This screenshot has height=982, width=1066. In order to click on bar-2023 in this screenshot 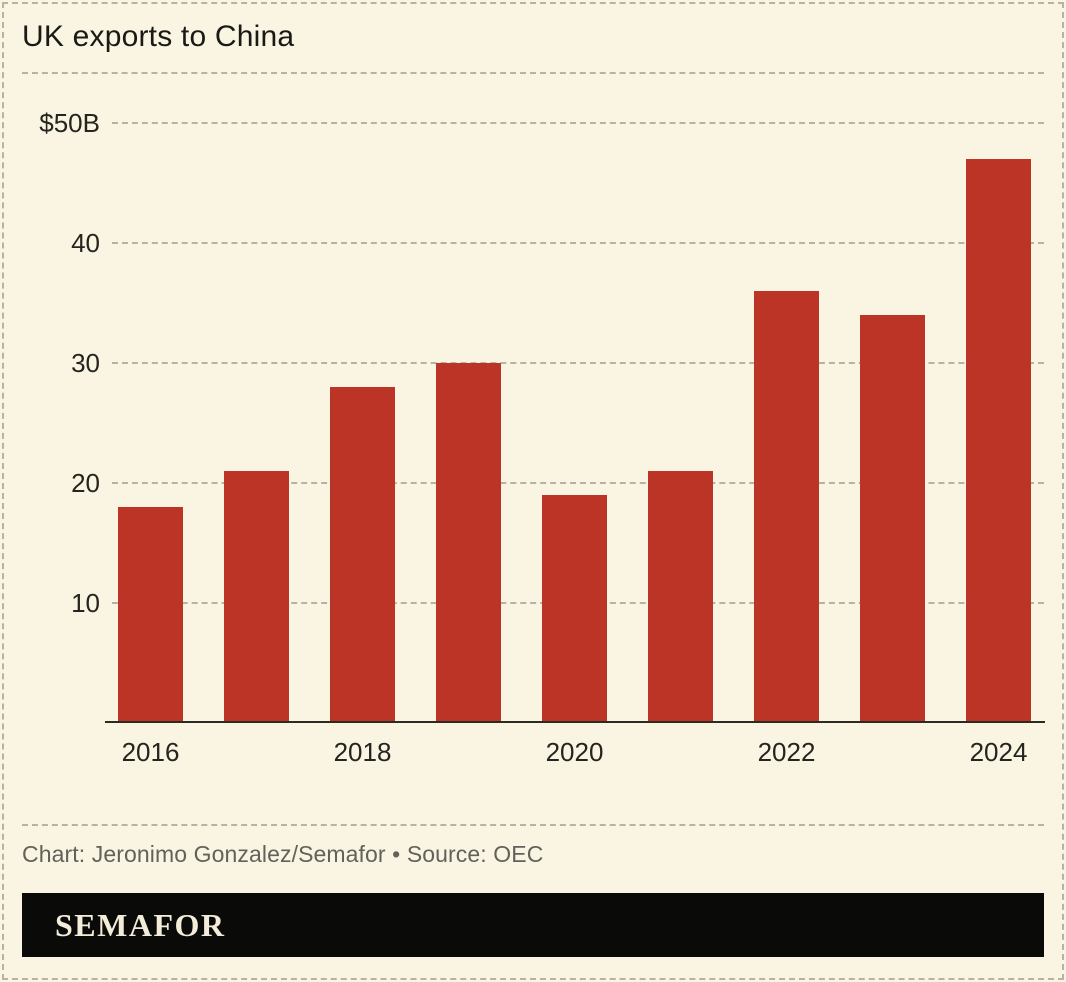, I will do `click(892, 519)`.